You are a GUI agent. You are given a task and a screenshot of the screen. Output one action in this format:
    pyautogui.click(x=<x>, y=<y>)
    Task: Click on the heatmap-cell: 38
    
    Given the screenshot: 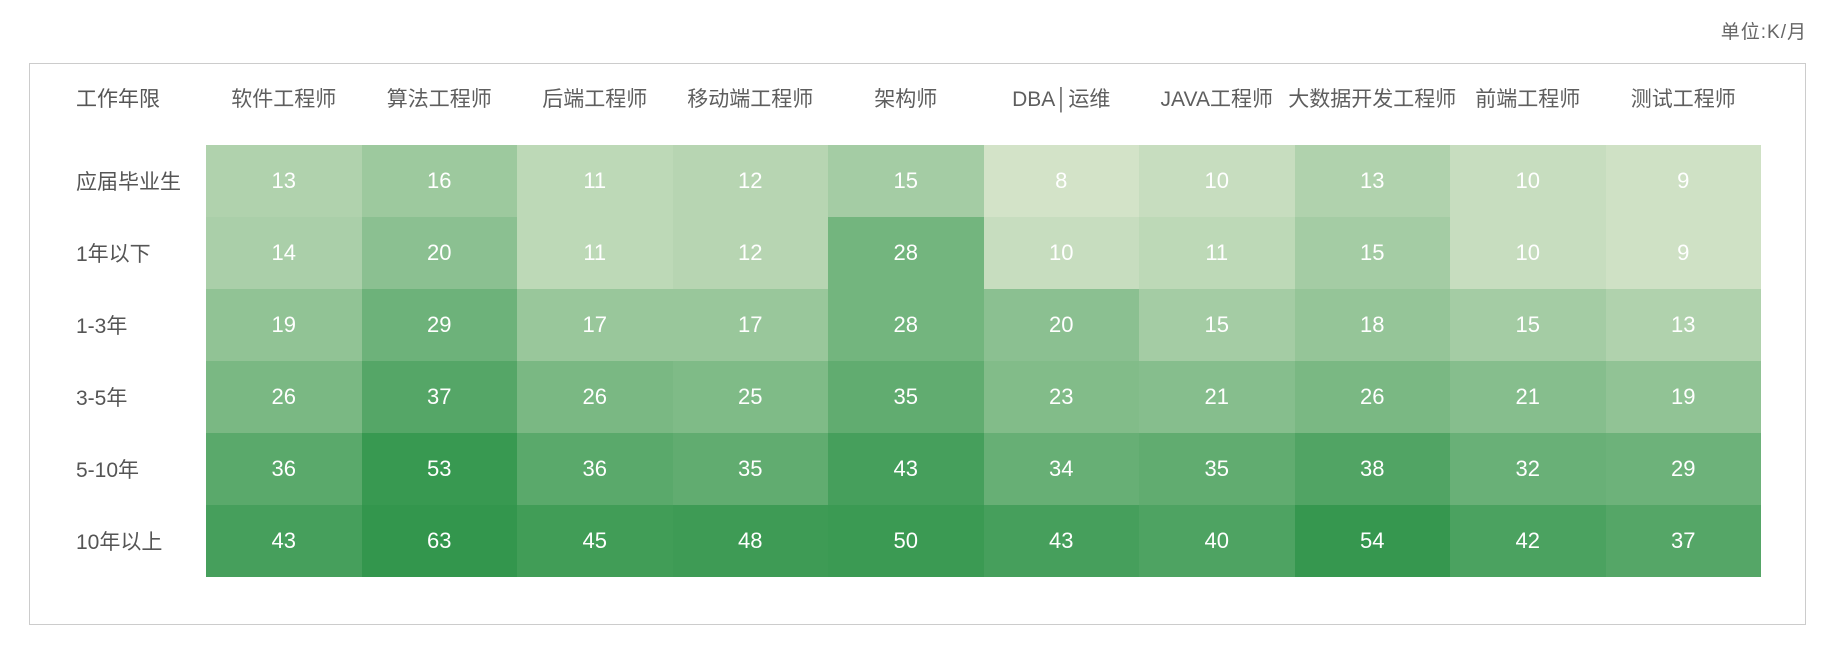 What is the action you would take?
    pyautogui.click(x=1372, y=469)
    